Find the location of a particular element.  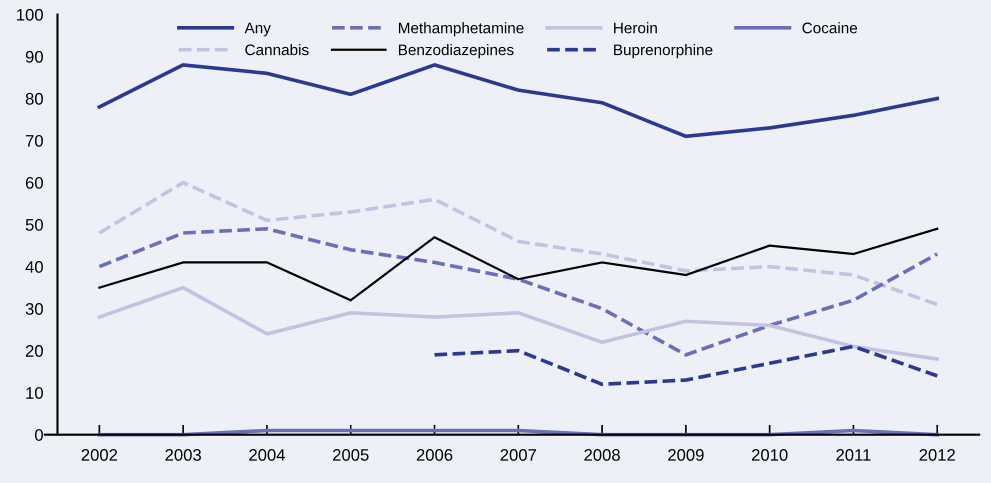

legend-label: Any is located at coordinates (257, 29).